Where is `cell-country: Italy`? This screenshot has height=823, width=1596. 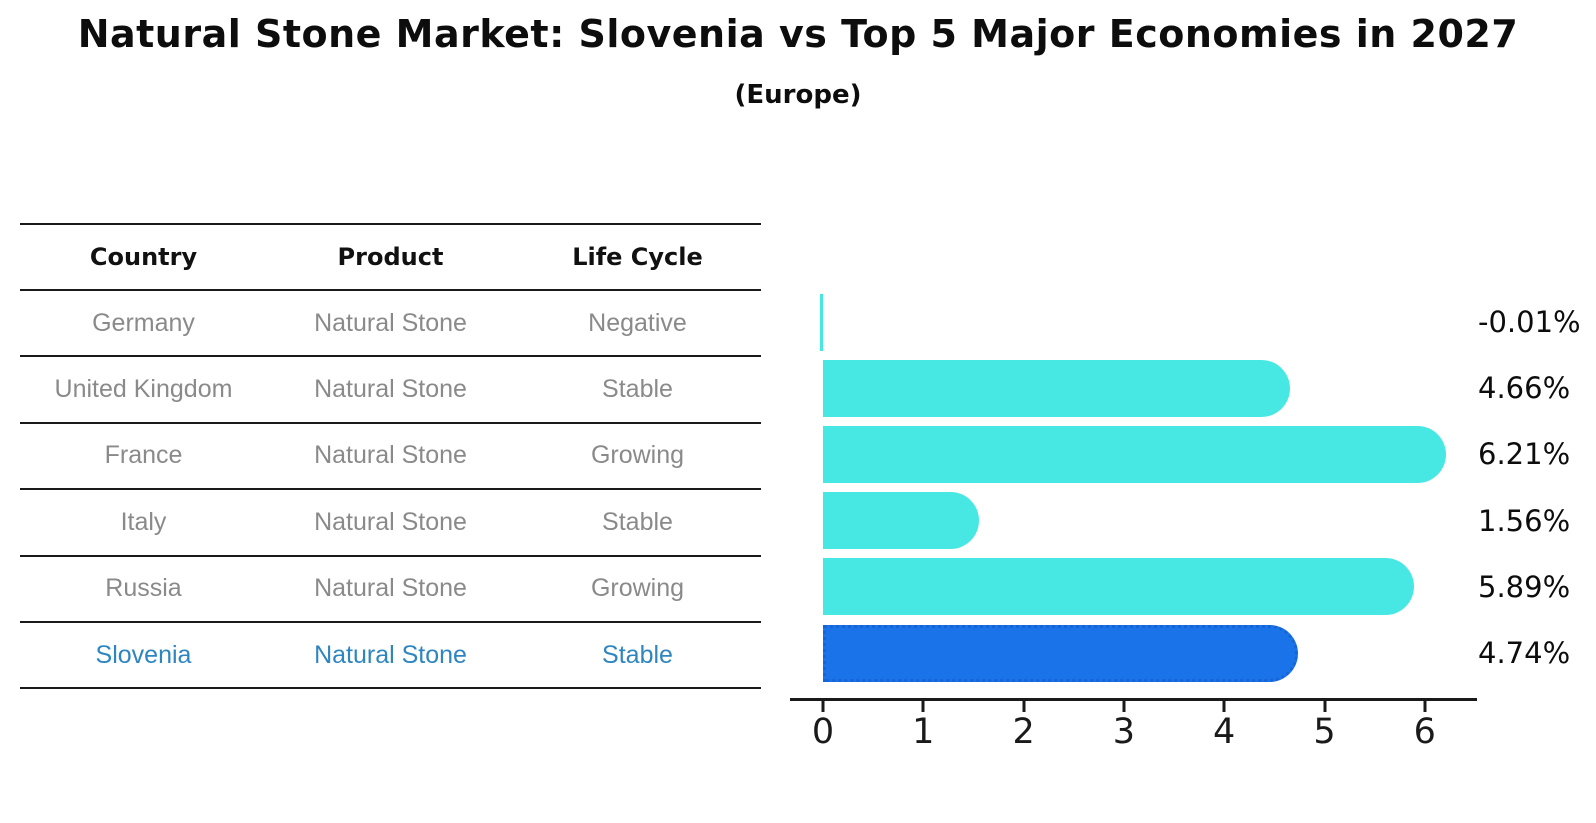 cell-country: Italy is located at coordinates (143, 521).